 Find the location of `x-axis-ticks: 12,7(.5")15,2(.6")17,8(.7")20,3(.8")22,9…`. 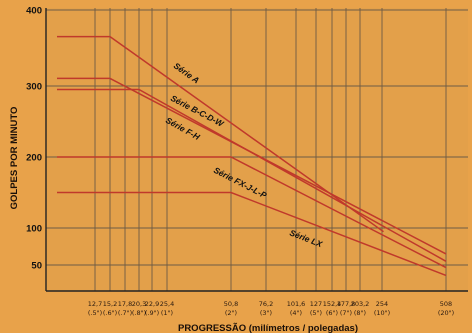

x-axis-ticks: 12,7(.5")15,2(.6")17,8(.7")20,3(.8")22,9… is located at coordinates (271, 308).